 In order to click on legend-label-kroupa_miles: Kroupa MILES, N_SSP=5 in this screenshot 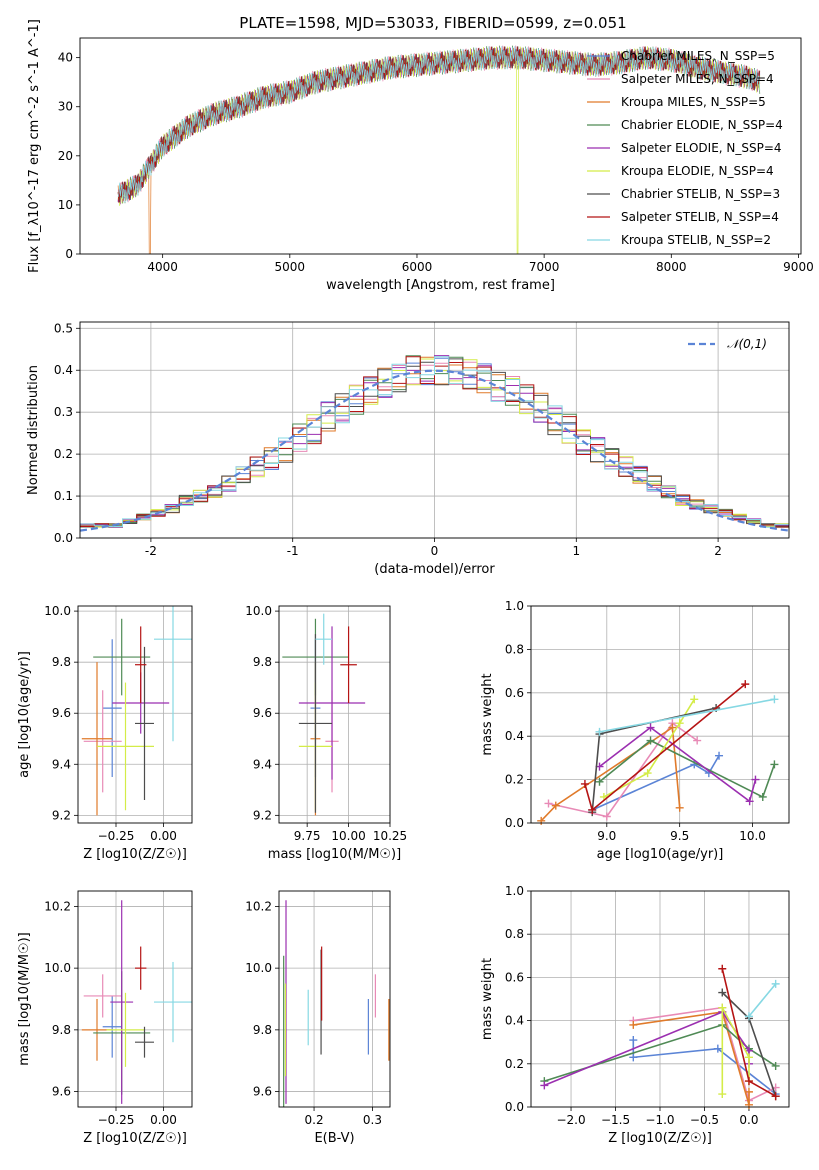, I will do `click(693, 102)`.